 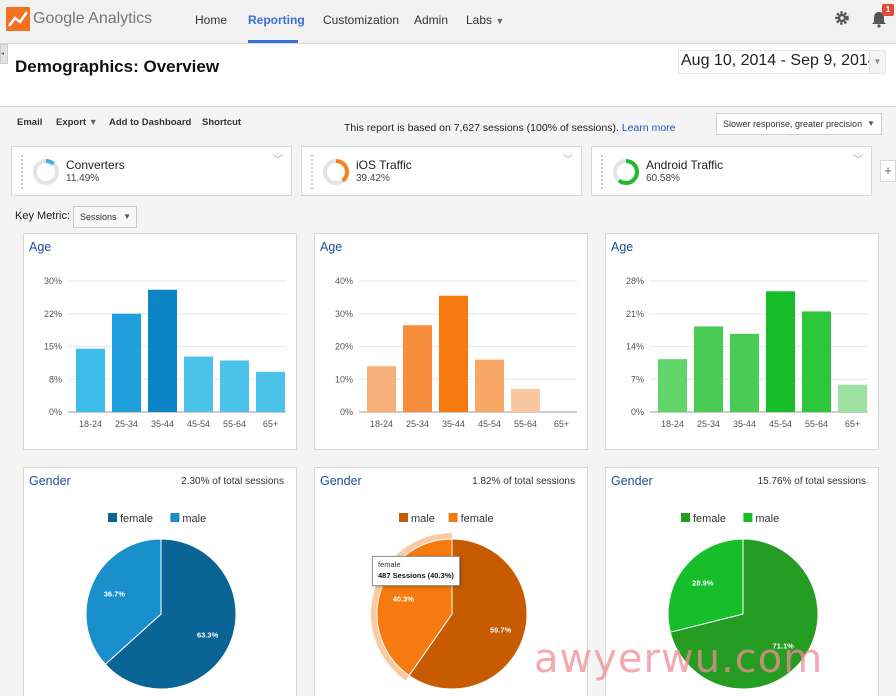 What do you see at coordinates (679, 659) in the screenshot?
I see `watermark: awyerwu.com` at bounding box center [679, 659].